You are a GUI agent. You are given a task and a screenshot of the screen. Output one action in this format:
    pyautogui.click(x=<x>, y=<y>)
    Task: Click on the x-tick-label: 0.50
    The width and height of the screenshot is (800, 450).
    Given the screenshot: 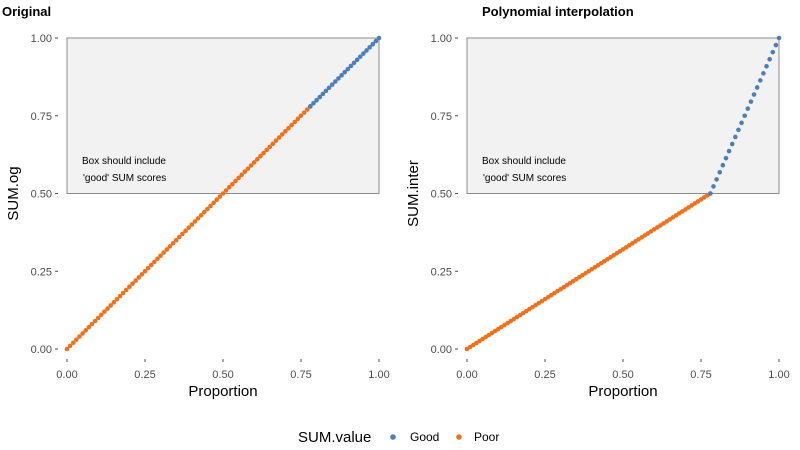 What is the action you would take?
    pyautogui.click(x=622, y=375)
    